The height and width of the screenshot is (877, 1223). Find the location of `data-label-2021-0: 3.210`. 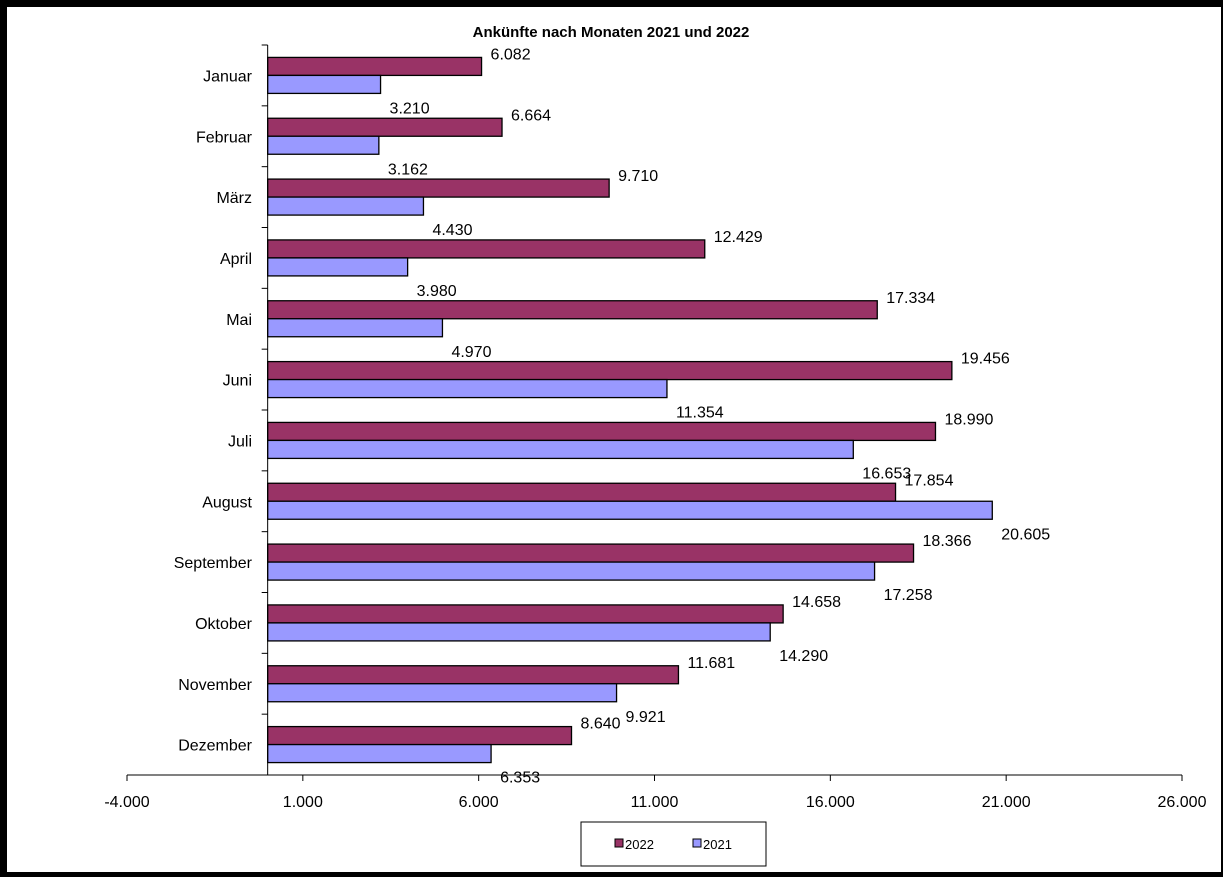

data-label-2021-0: 3.210 is located at coordinates (410, 108).